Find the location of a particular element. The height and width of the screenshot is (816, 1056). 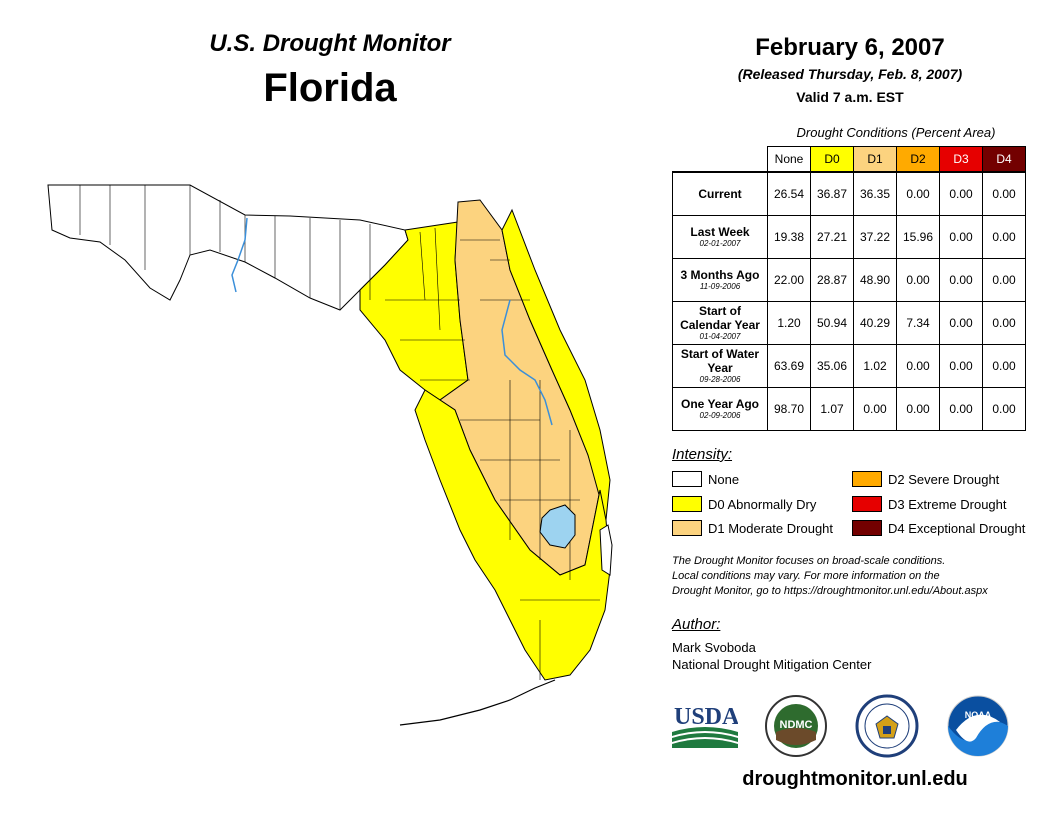

table-cell: 15.96 is located at coordinates (918, 237).